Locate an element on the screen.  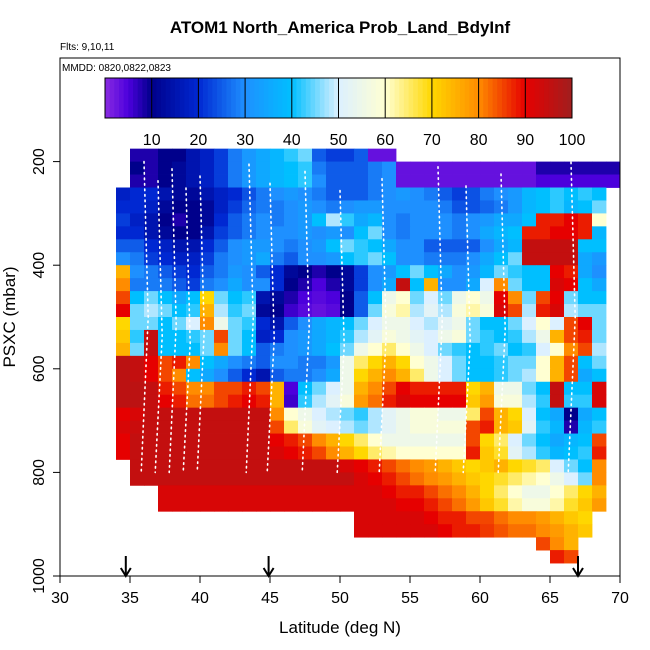
flight-track is located at coordinates (306, 322).